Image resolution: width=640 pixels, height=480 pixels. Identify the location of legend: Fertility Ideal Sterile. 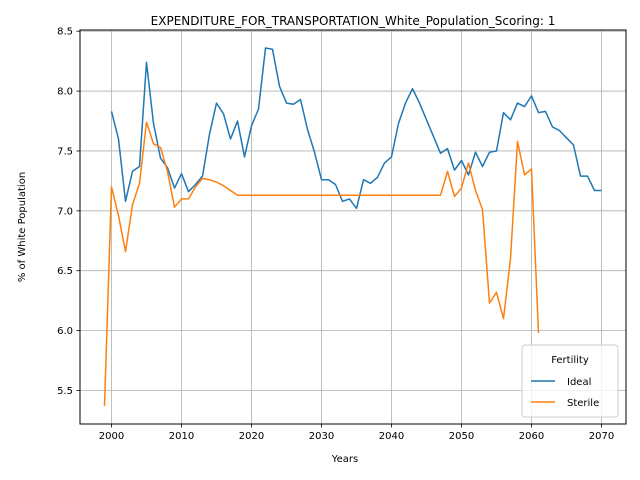
(570, 381).